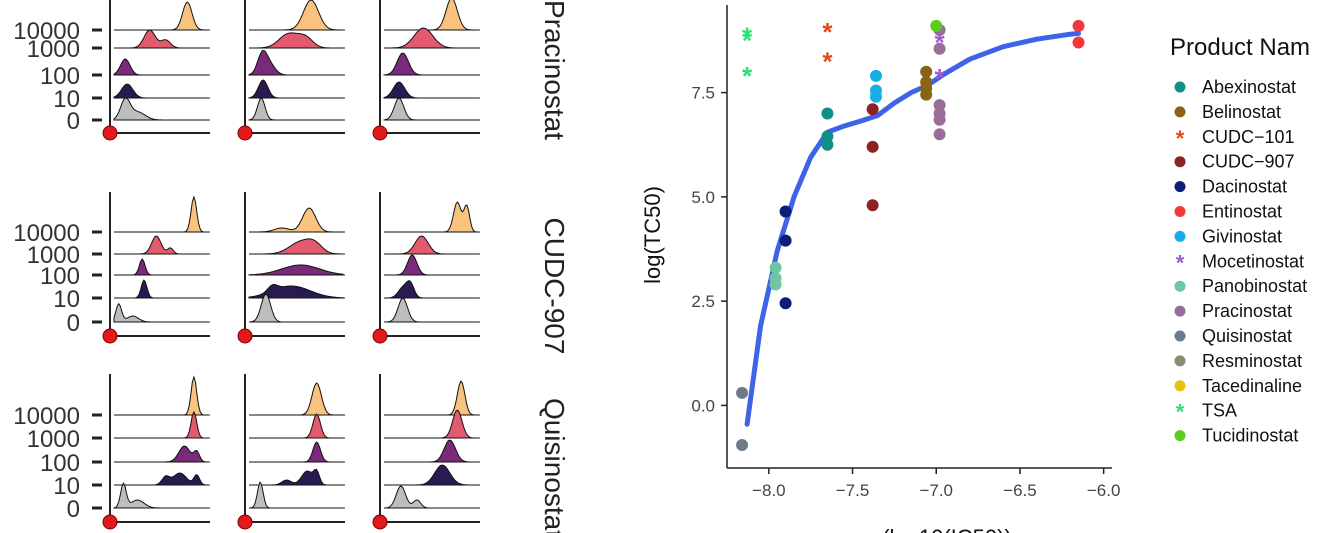 This screenshot has width=1329, height=533. Describe the element at coordinates (554, 465) in the screenshot. I see `ridge-row-label: Quisinostat` at that location.